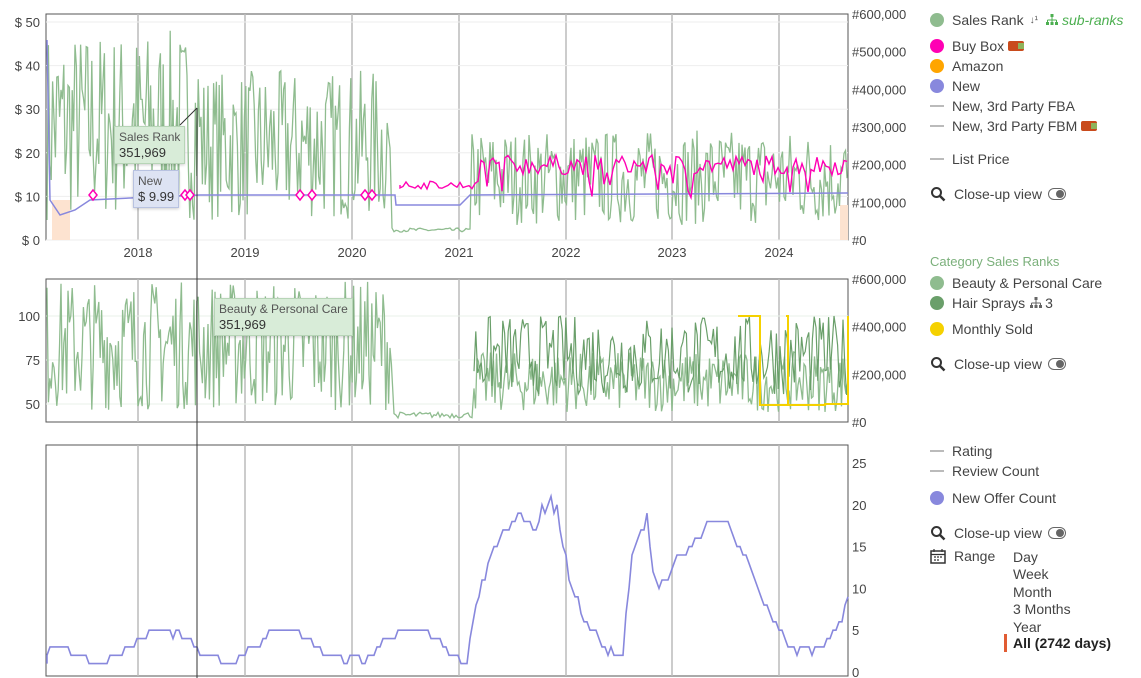 This screenshot has height=678, width=1141. What do you see at coordinates (660, 355) in the screenshot?
I see `hair-sprays-rank-line` at bounding box center [660, 355].